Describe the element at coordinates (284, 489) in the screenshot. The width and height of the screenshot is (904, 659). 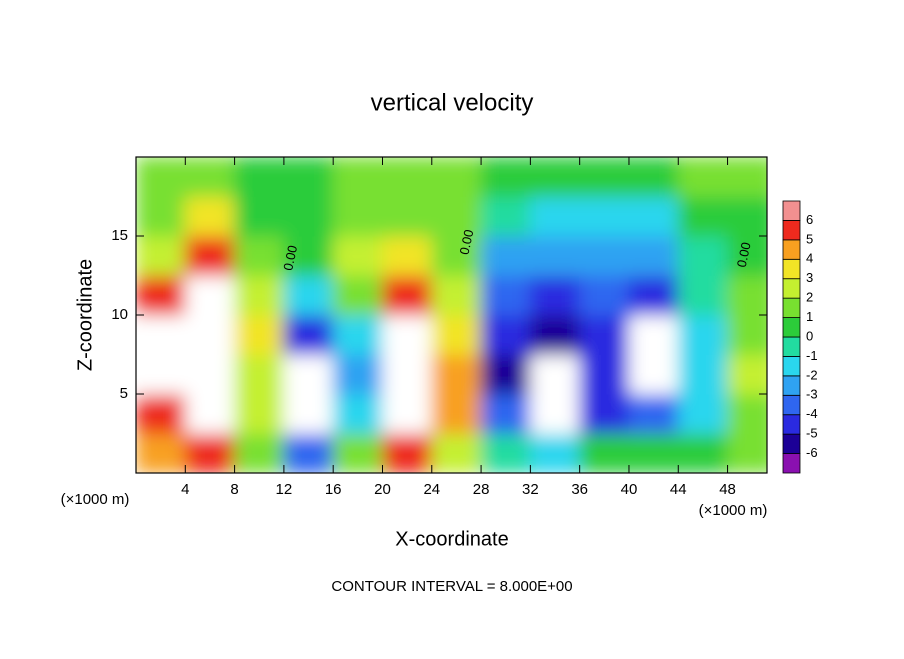
I see `x-tick-label: 12` at that location.